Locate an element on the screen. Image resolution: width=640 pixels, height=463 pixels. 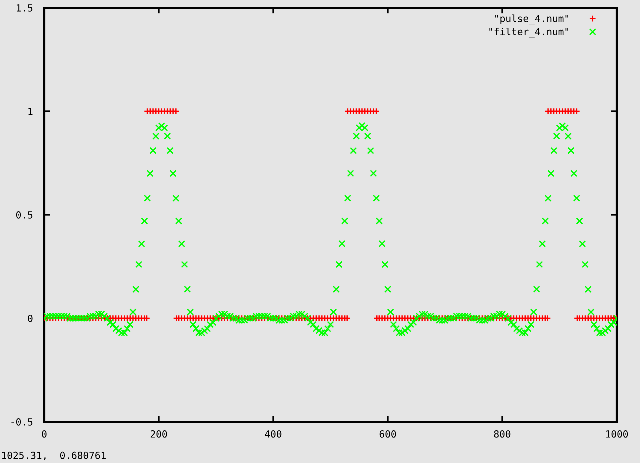
y-tick-label: 0 is located at coordinates (30, 318).